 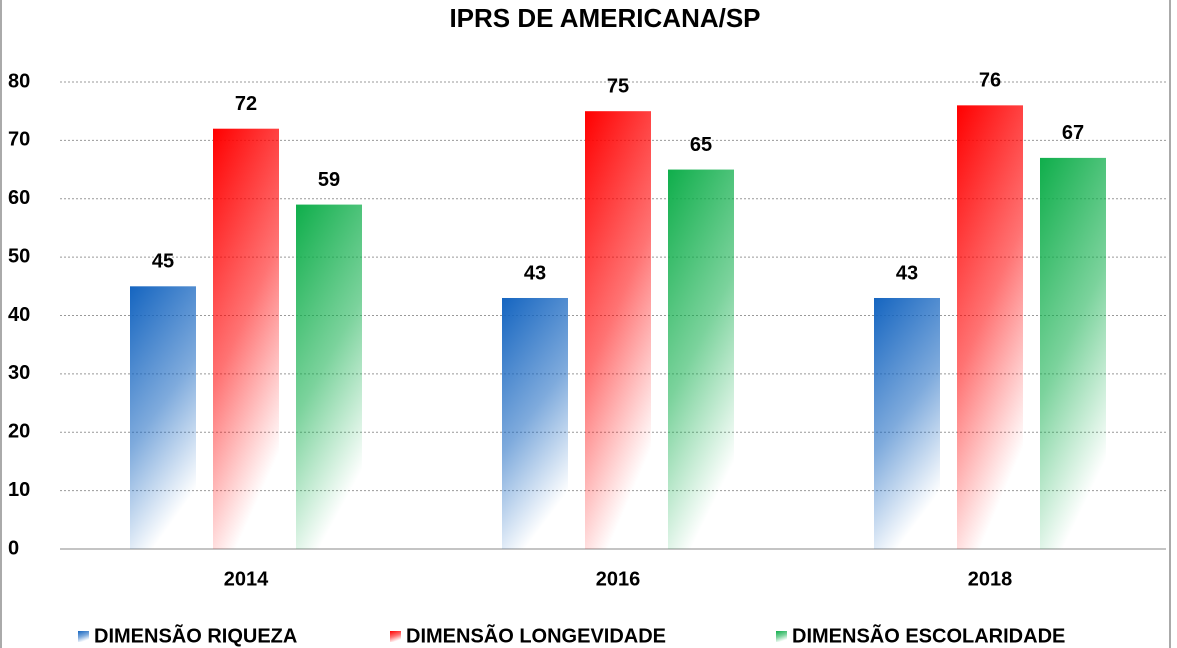 What do you see at coordinates (928, 635) in the screenshot?
I see `legend-label: DIMENSÃO ESCOLARIDADE` at bounding box center [928, 635].